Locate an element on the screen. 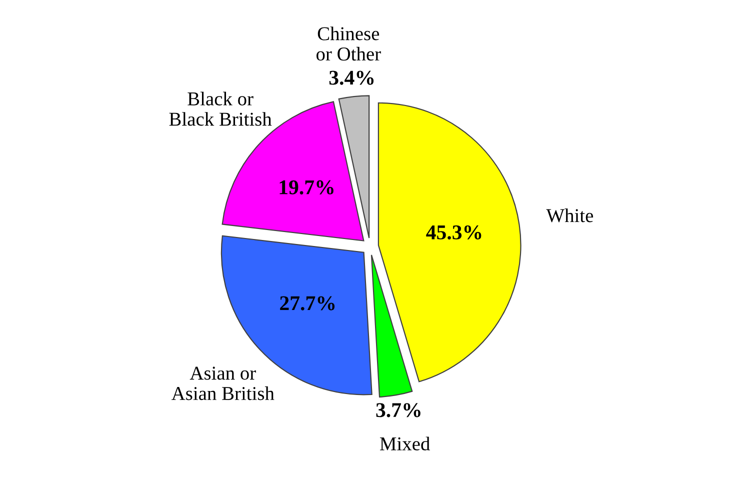 This screenshot has height=493, width=740. data-label: 27.7% is located at coordinates (307, 303).